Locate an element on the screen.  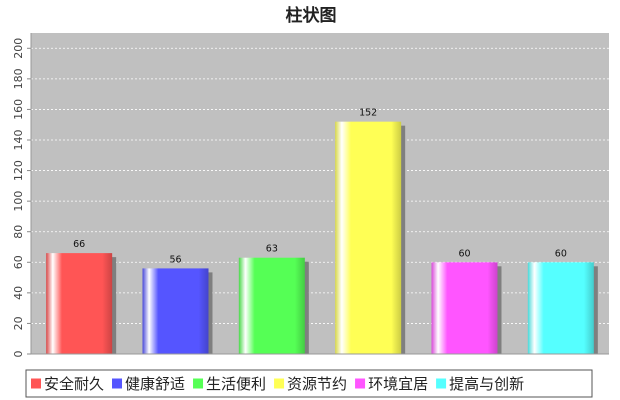
legend-label: 生活便利 is located at coordinates (236, 384).